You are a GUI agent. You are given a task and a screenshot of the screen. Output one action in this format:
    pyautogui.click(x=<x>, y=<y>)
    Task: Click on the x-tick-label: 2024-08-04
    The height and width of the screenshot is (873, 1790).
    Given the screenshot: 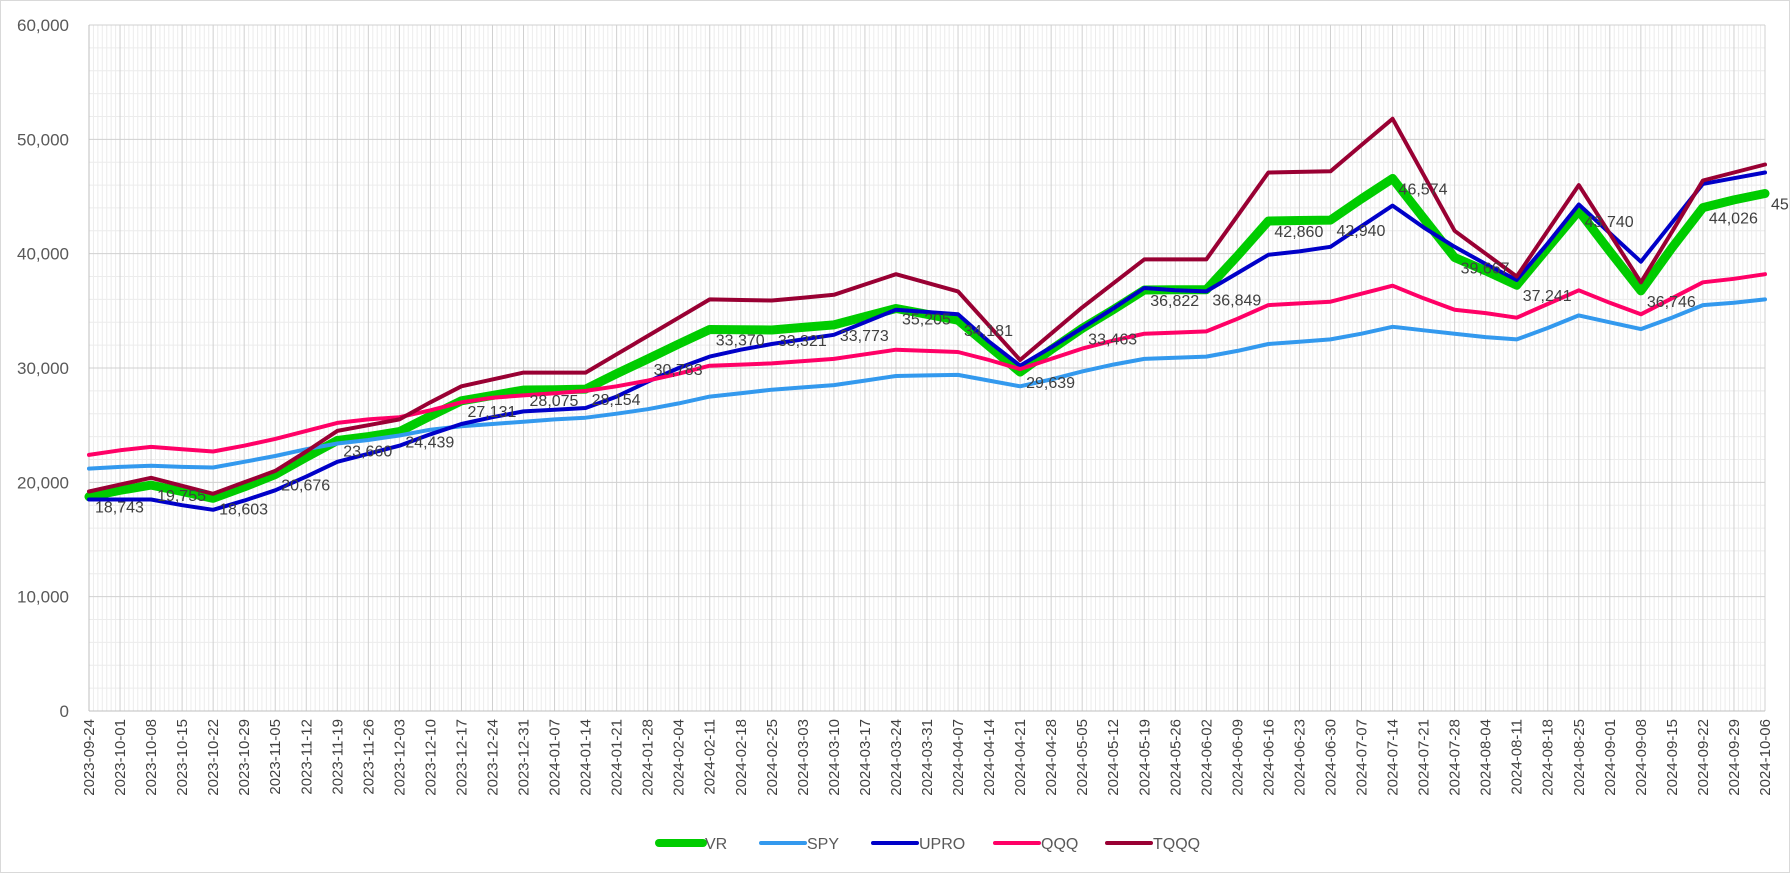 What is the action you would take?
    pyautogui.click(x=1486, y=757)
    